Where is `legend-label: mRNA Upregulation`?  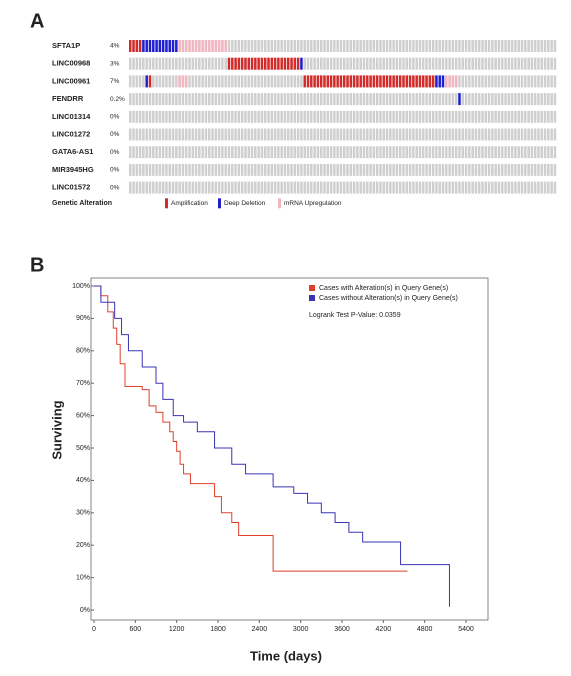
legend-label: mRNA Upregulation is located at coordinates (313, 203).